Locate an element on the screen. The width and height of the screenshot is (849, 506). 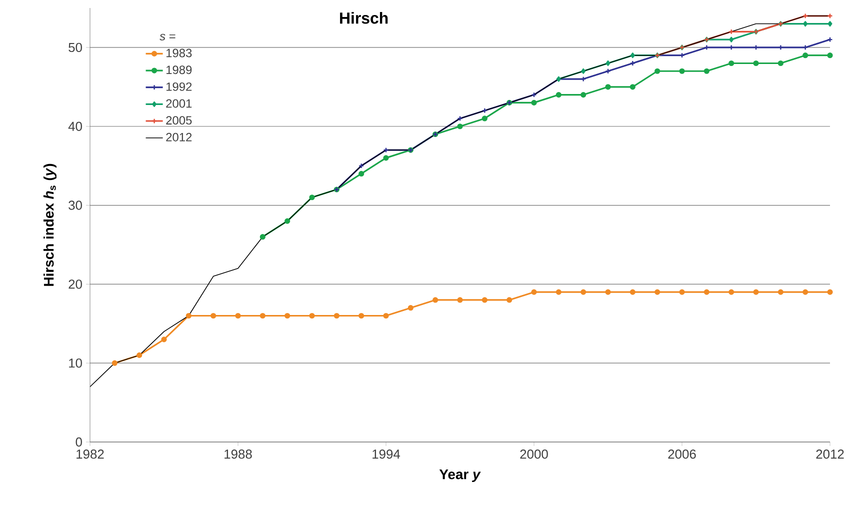
legend-label: 2012 is located at coordinates (179, 137).